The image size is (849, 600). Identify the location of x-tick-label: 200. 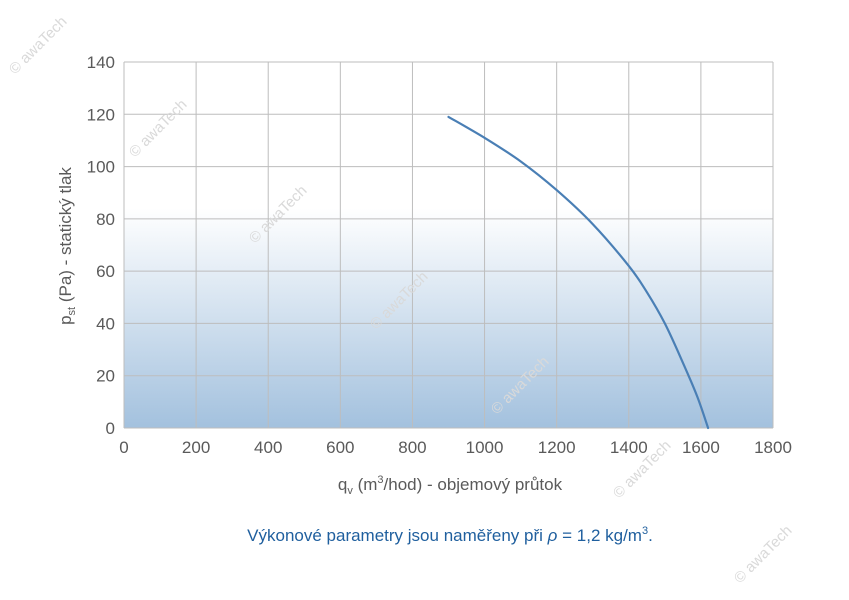
(196, 447).